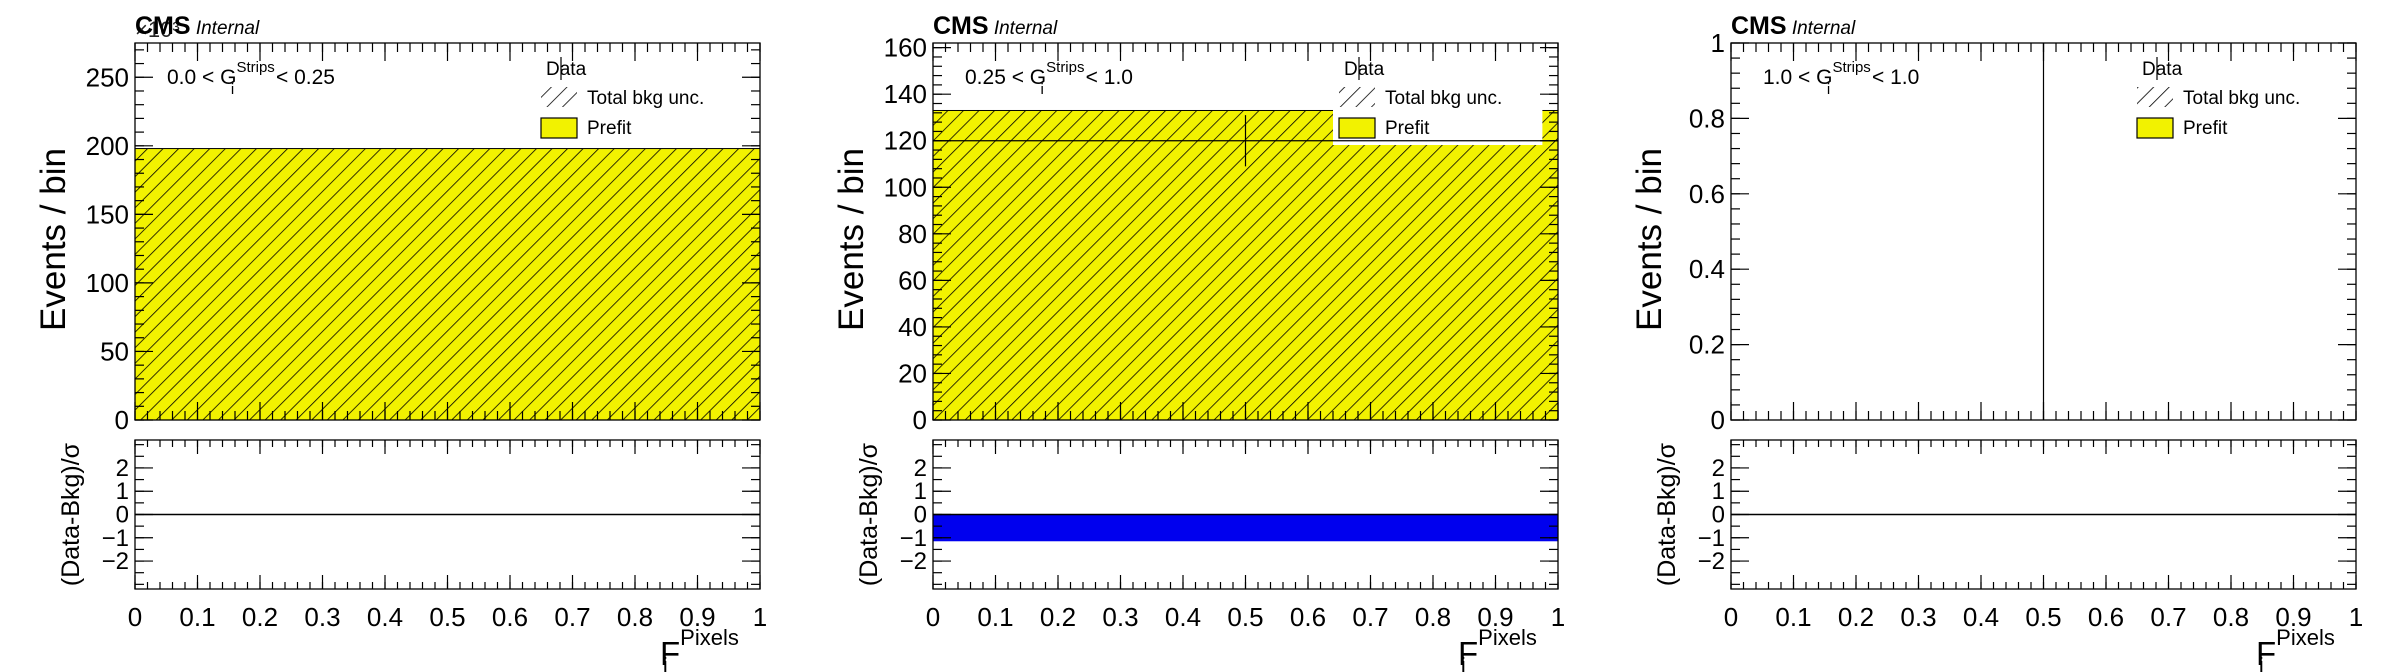  What do you see at coordinates (920, 515) in the screenshot?
I see `ratio-ytick-label-2: 0` at bounding box center [920, 515].